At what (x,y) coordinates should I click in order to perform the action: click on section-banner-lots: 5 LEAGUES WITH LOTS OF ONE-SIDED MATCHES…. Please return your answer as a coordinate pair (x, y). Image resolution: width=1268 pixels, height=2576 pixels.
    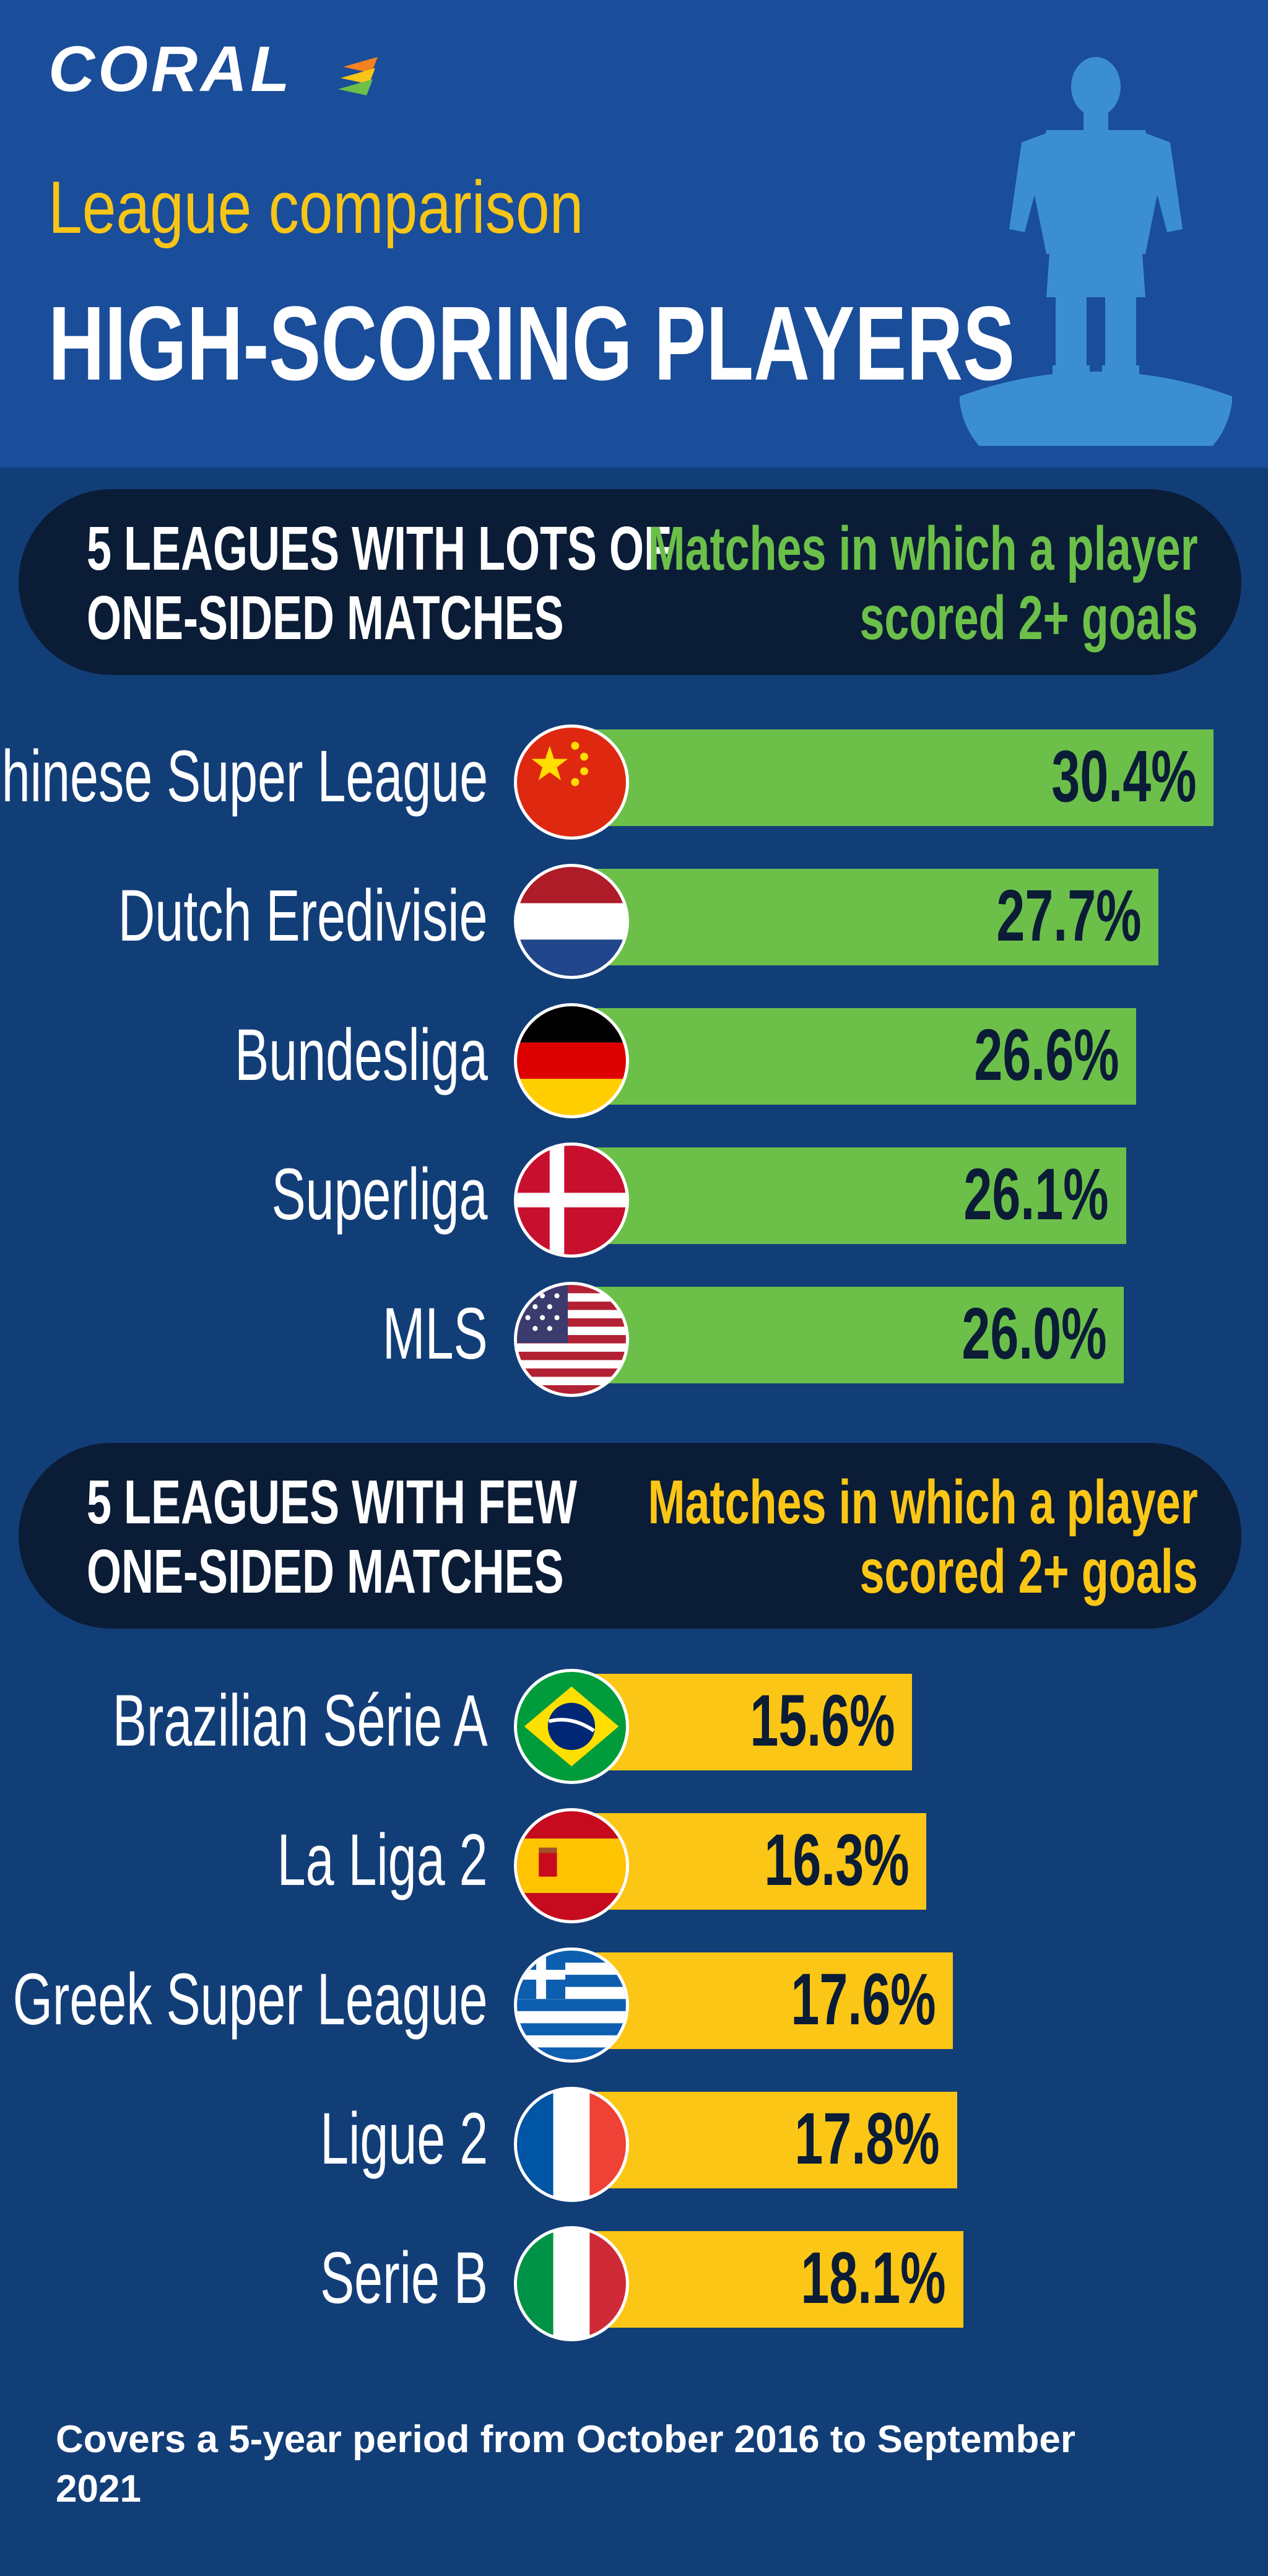
    Looking at the image, I should click on (630, 582).